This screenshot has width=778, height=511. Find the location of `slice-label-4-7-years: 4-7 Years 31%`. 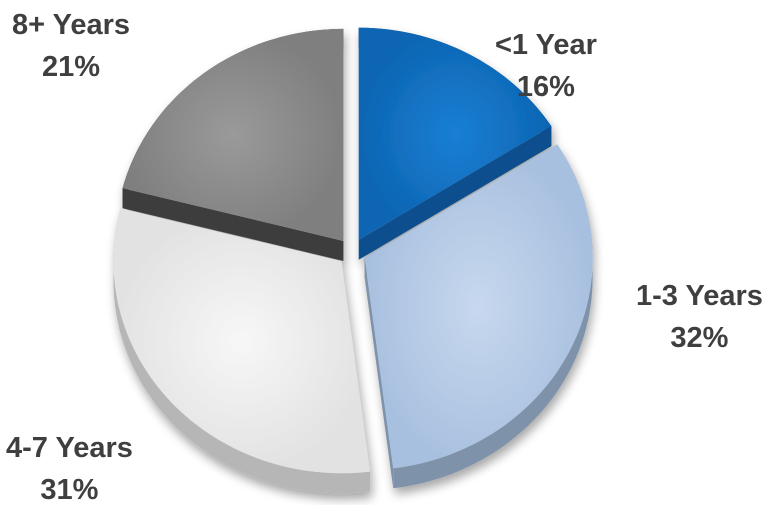

slice-label-4-7-years: 4-7 Years 31% is located at coordinates (69, 469).